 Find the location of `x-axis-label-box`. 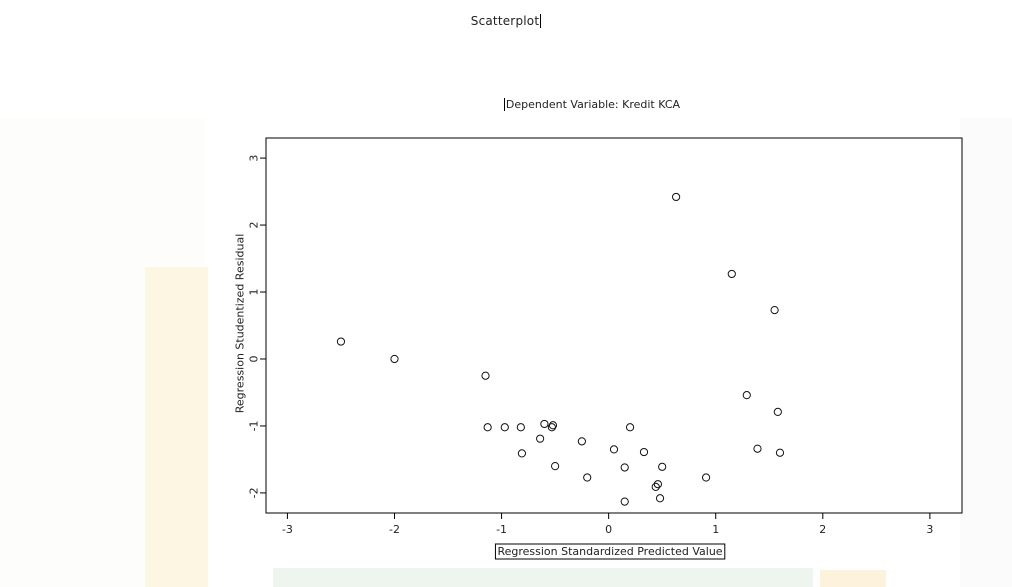

x-axis-label-box is located at coordinates (610, 551).